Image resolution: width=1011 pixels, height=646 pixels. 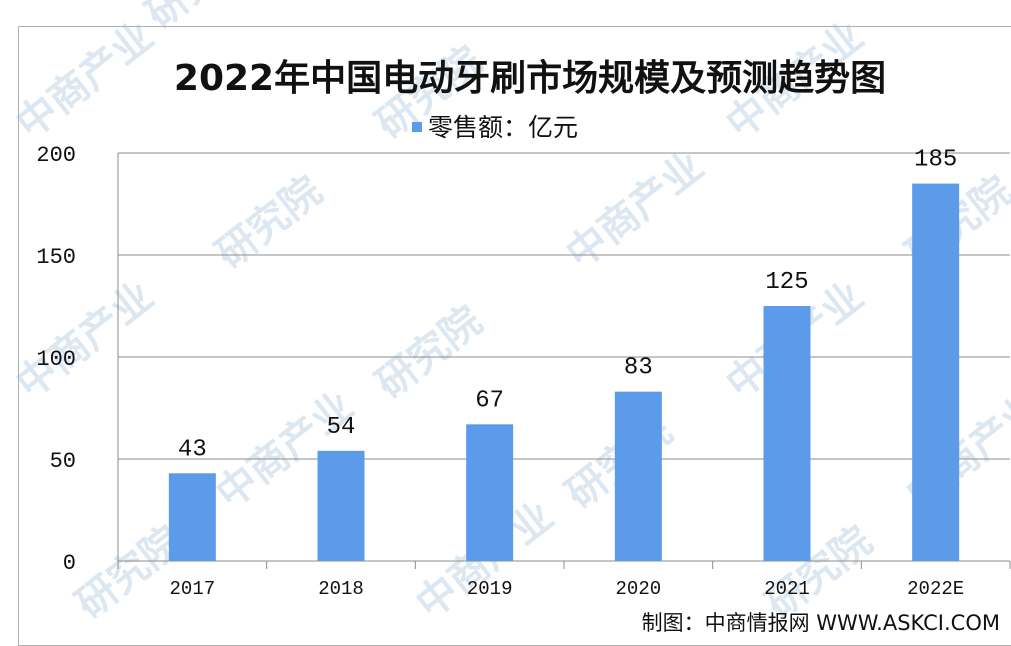 I want to click on data-label: 125, so click(x=786, y=282).